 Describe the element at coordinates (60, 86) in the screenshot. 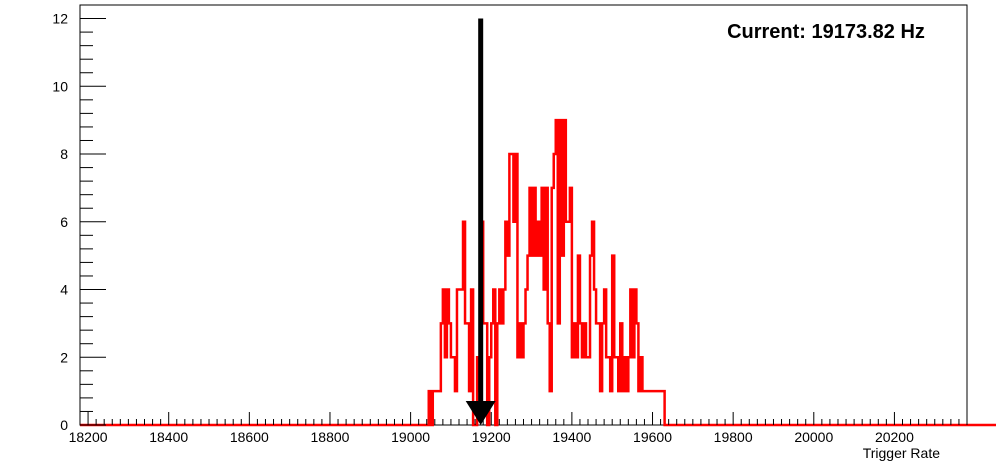

I see `y-tick-label: 10` at that location.